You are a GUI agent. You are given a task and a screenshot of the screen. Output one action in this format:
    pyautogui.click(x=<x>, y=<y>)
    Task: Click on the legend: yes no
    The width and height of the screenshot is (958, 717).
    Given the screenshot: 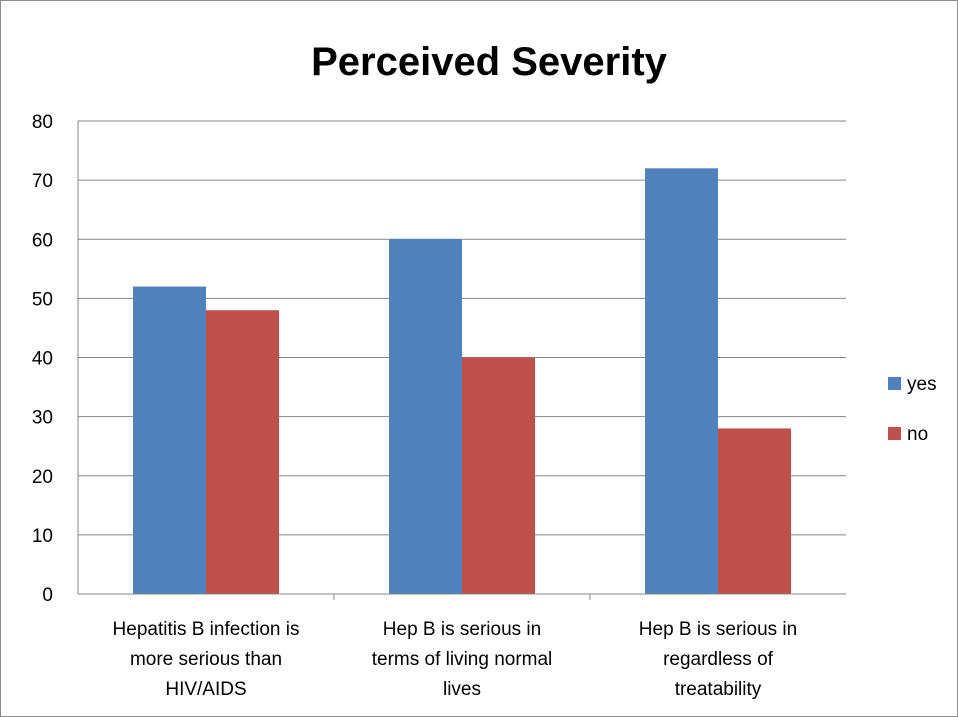 What is the action you would take?
    pyautogui.click(x=912, y=409)
    